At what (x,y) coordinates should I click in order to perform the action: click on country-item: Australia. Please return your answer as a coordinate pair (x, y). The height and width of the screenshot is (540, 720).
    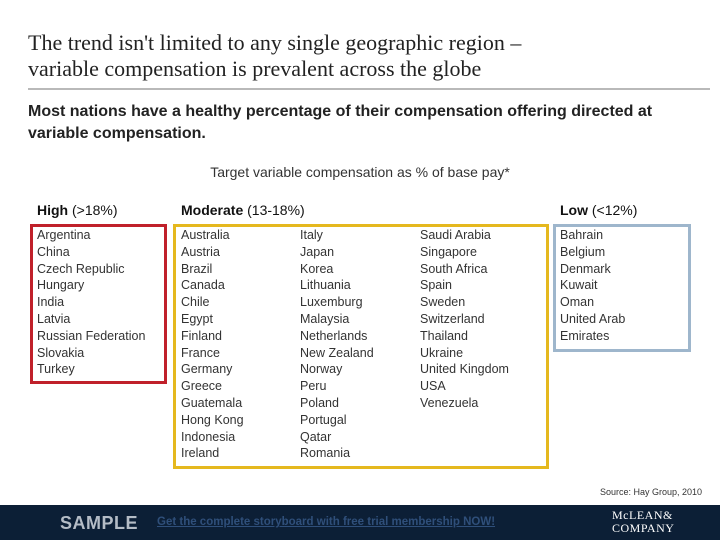
    Looking at the image, I should click on (205, 235).